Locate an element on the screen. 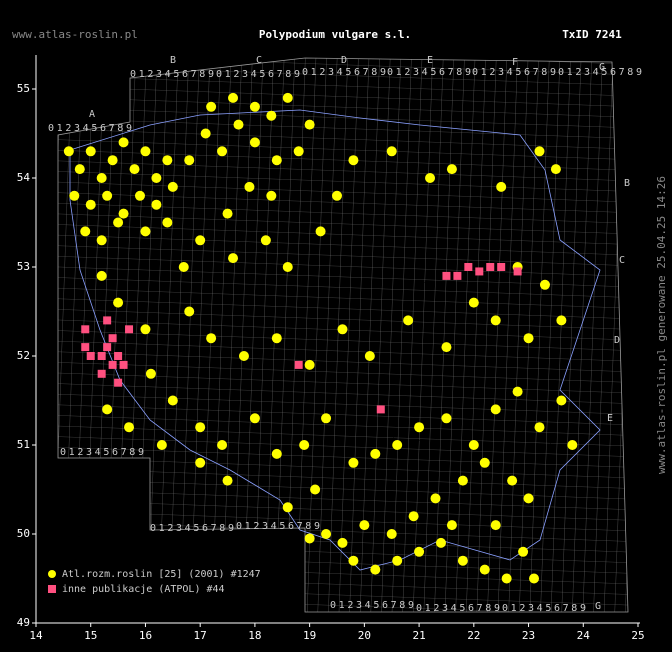 The width and height of the screenshot is (672, 652). x-tick-label: 16 is located at coordinates (145, 635).